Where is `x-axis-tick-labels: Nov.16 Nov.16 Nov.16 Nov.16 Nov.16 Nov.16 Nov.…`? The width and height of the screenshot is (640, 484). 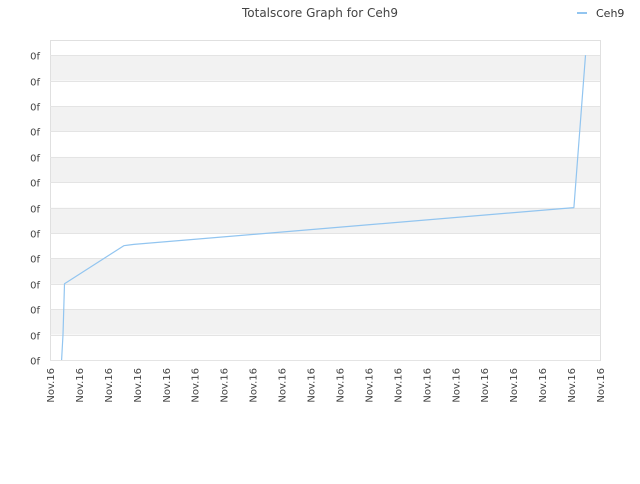 x-axis-tick-labels: Nov.16 Nov.16 Nov.16 Nov.16 Nov.16 Nov.16 Nov.… is located at coordinates (326, 385).